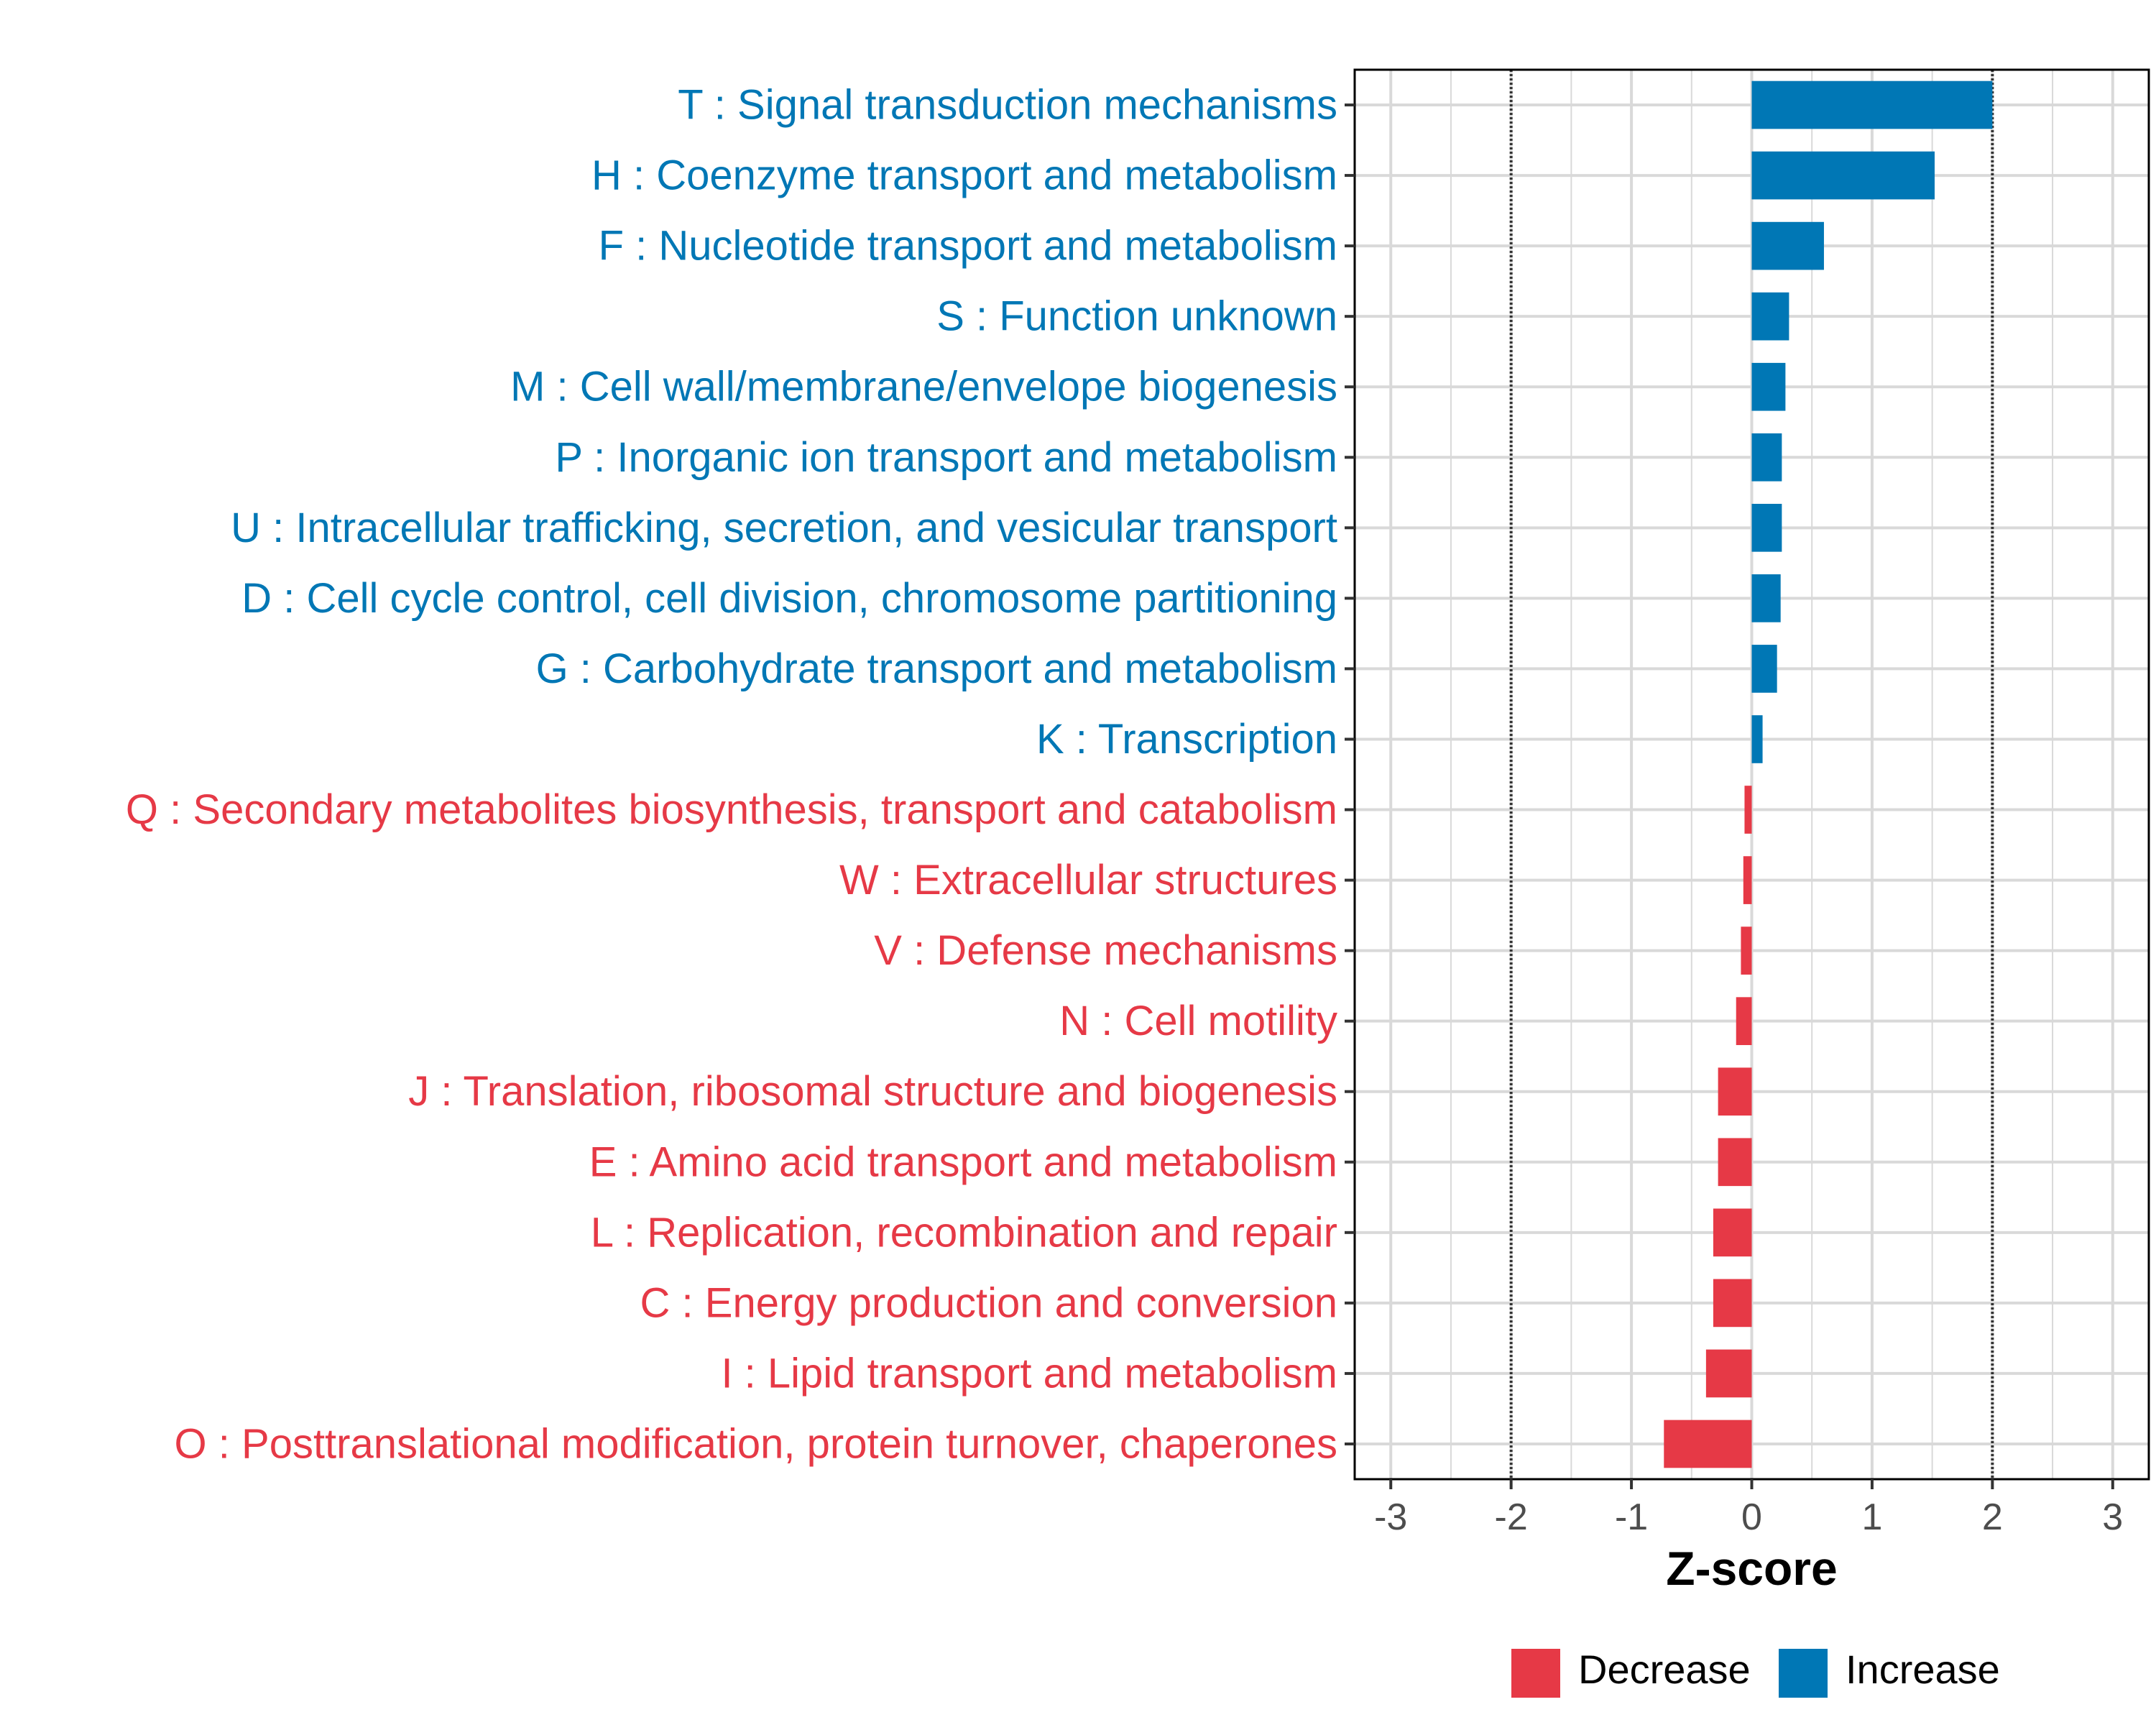 The height and width of the screenshot is (1725, 2156). I want to click on legend-label-increase: Increase, so click(1923, 1669).